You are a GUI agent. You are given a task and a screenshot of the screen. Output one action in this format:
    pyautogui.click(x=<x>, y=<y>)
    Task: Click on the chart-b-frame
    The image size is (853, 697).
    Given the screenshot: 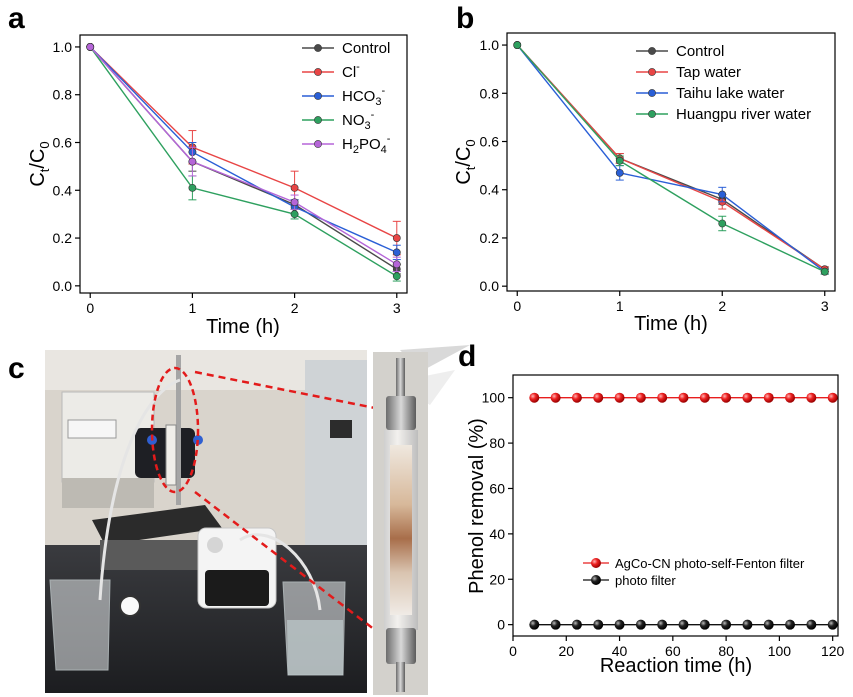 What is the action you would take?
    pyautogui.click(x=671, y=162)
    